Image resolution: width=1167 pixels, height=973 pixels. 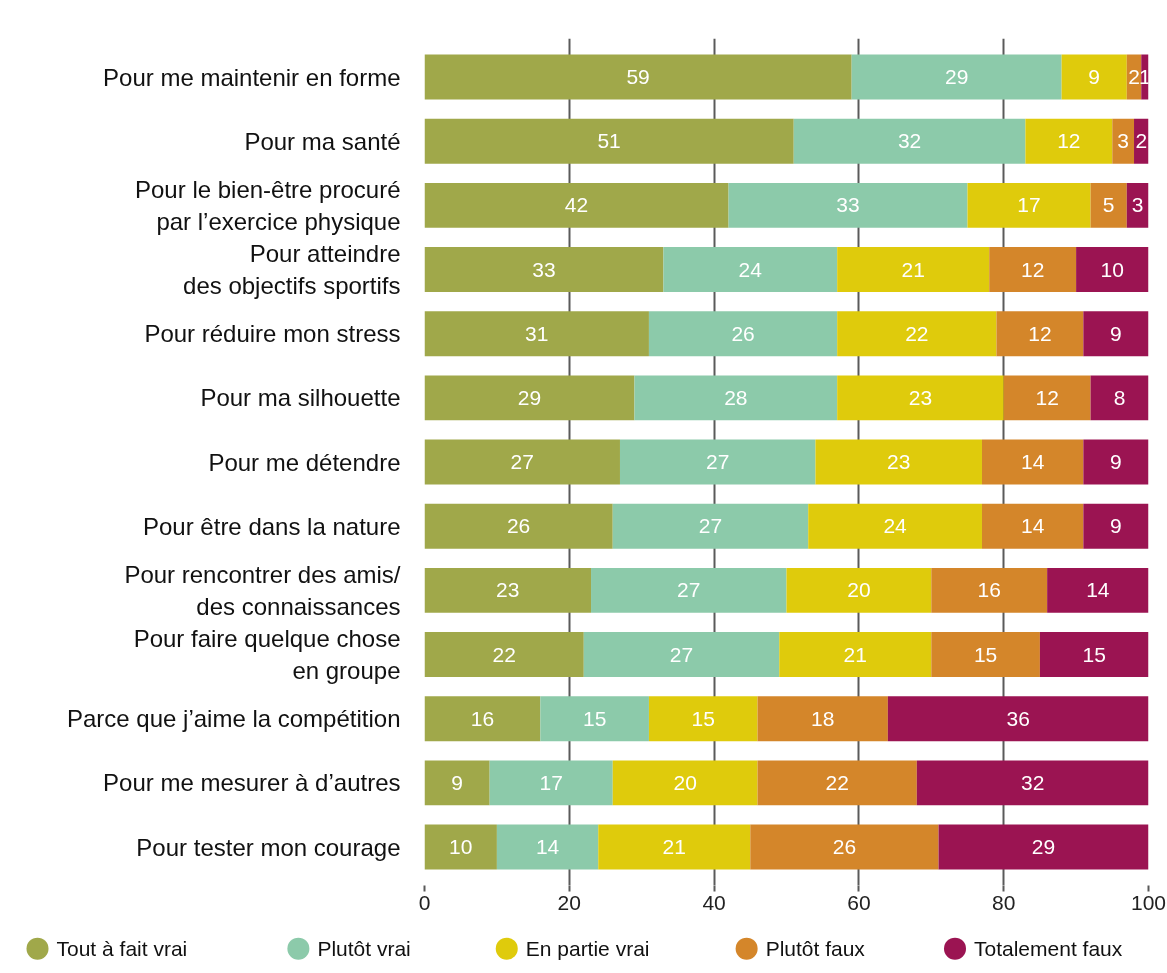 What do you see at coordinates (638, 76) in the screenshot?
I see `data-label: 59` at bounding box center [638, 76].